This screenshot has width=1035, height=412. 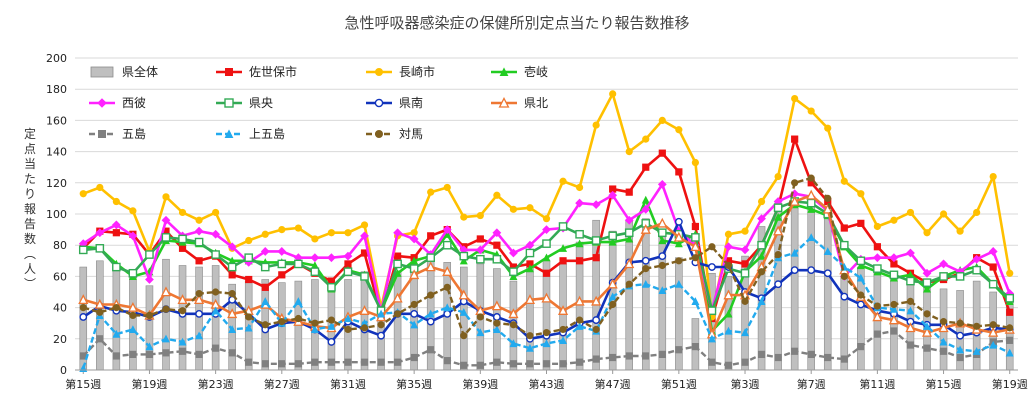 I want to click on legend-label: 県央, so click(x=261, y=103).